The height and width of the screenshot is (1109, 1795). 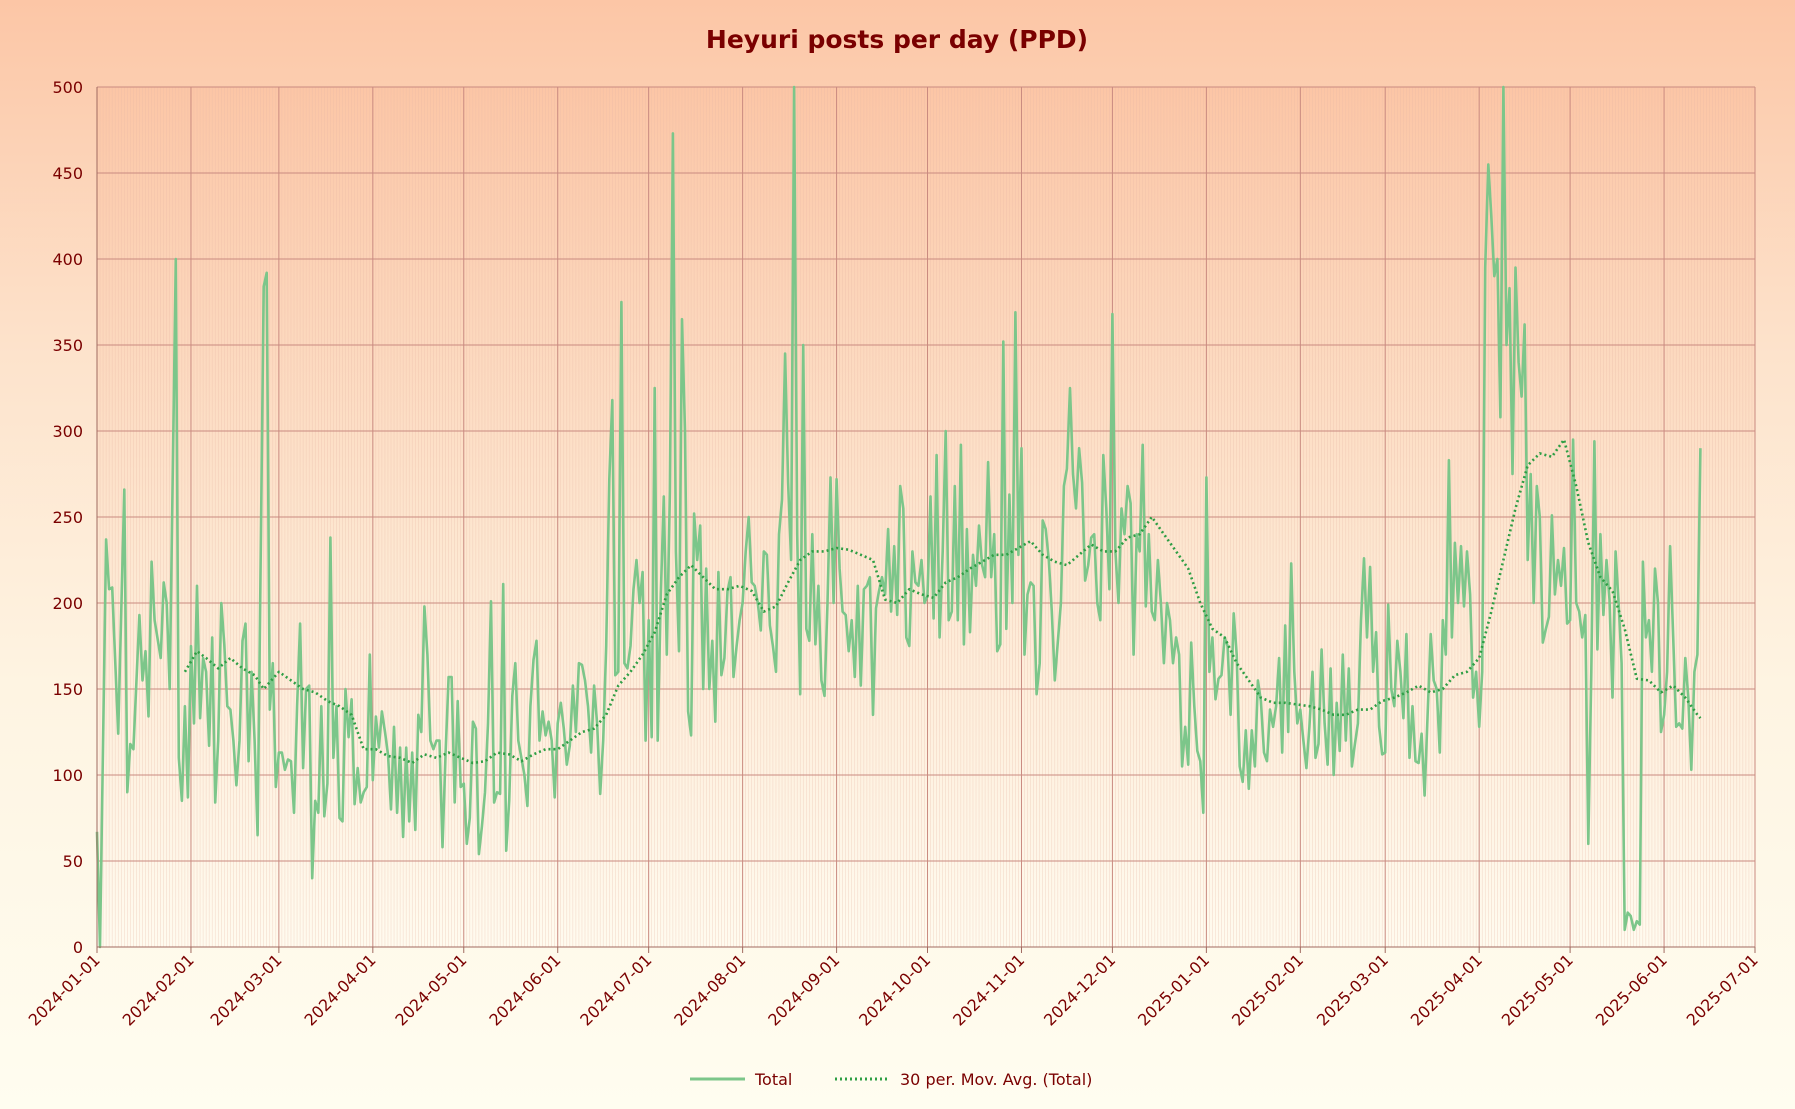 What do you see at coordinates (67, 603) in the screenshot?
I see `y-tick-label: 200` at bounding box center [67, 603].